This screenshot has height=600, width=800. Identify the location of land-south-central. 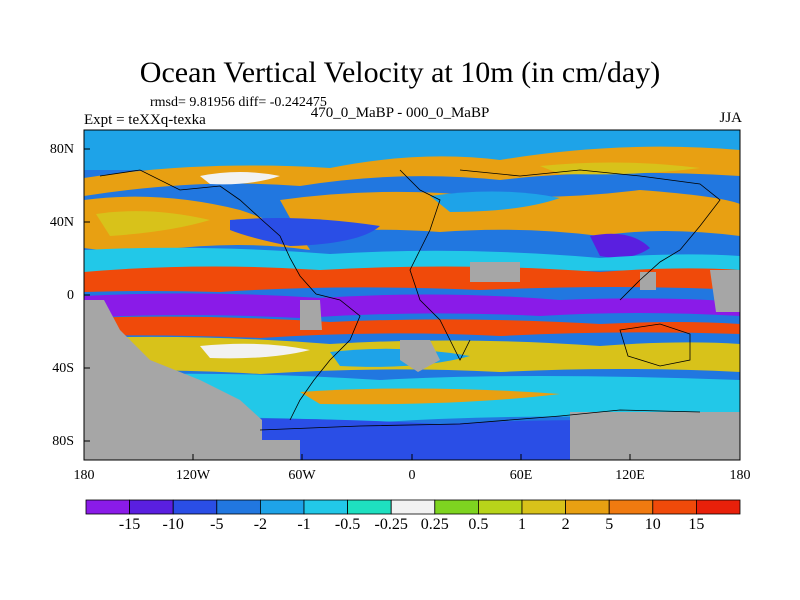
(420, 356).